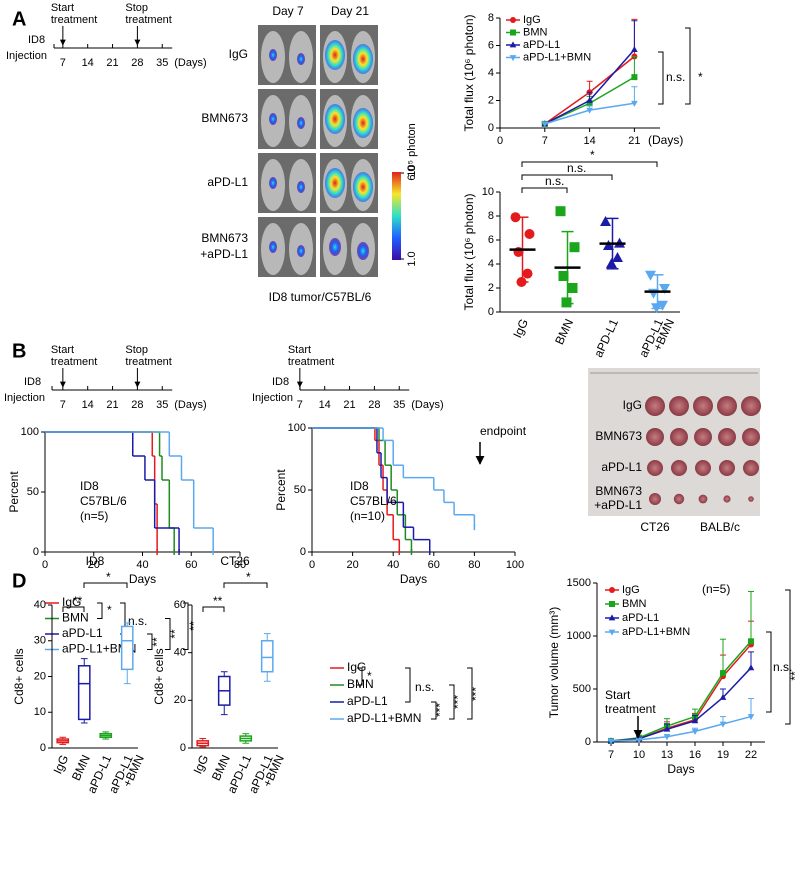 The height and width of the screenshot is (888, 800). I want to click on series-line, so click(681, 728).